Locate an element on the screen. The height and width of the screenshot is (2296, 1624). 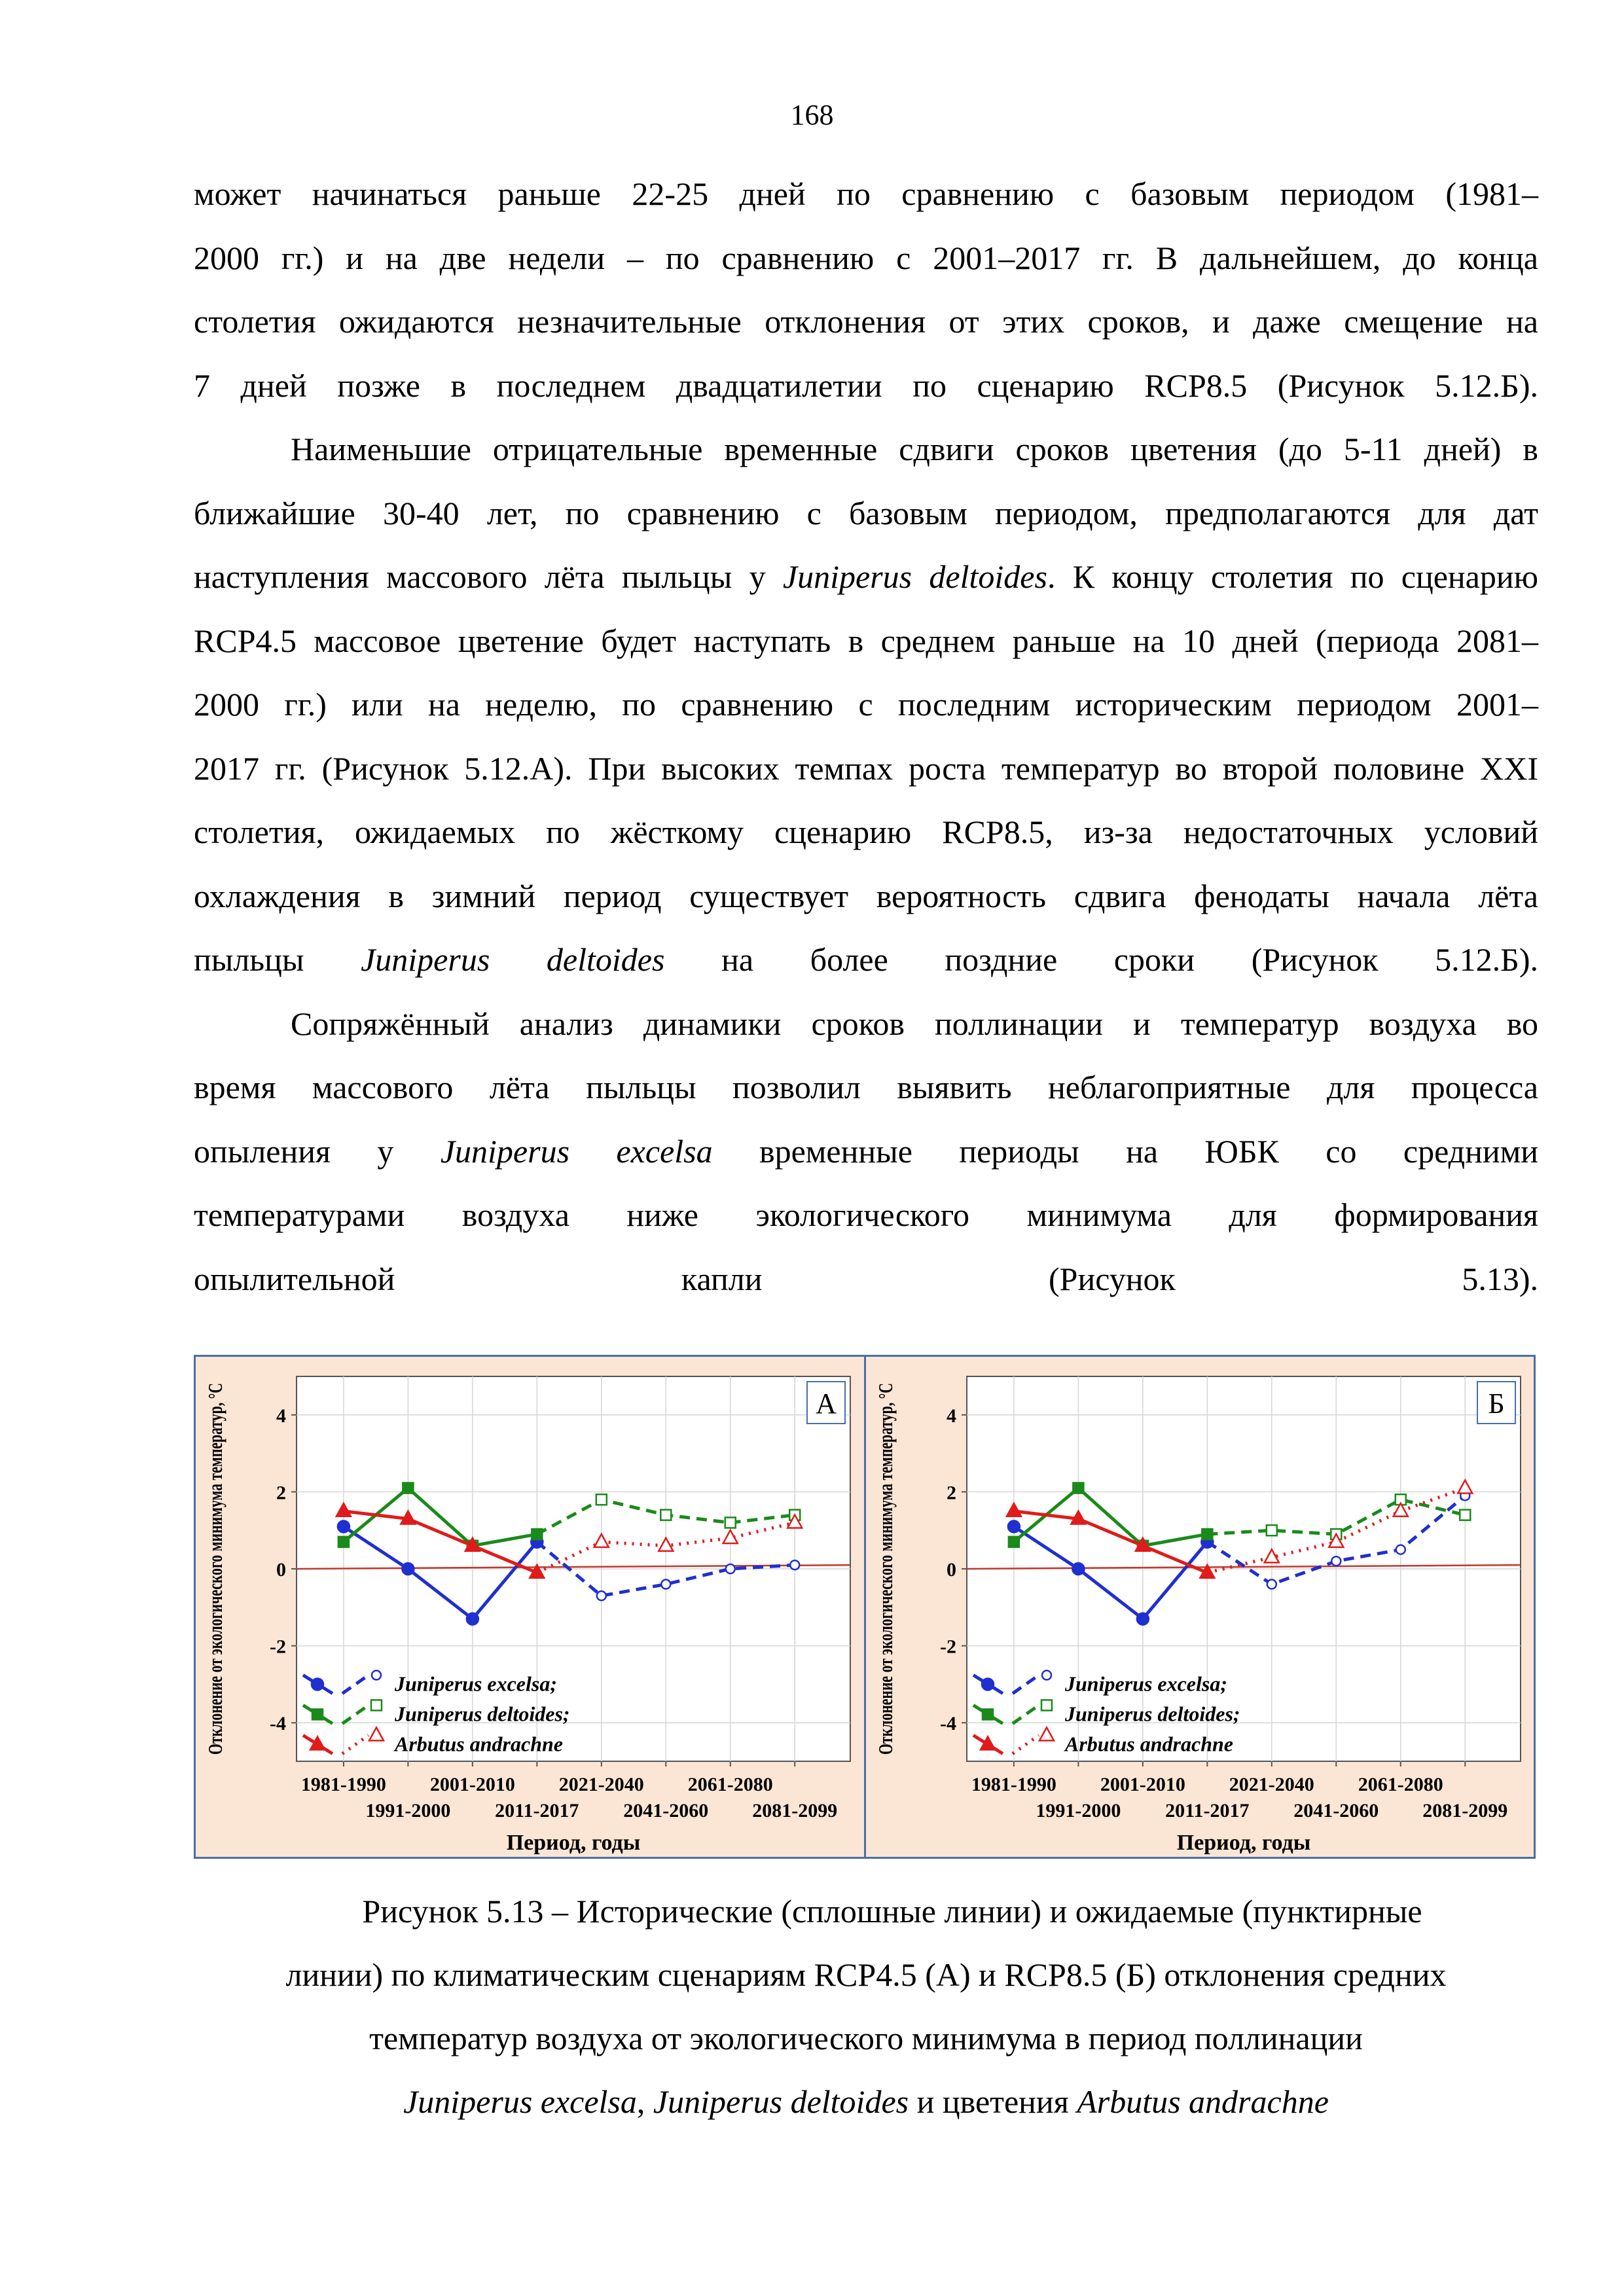
x-tick-label: 2021-2040 is located at coordinates (601, 1784).